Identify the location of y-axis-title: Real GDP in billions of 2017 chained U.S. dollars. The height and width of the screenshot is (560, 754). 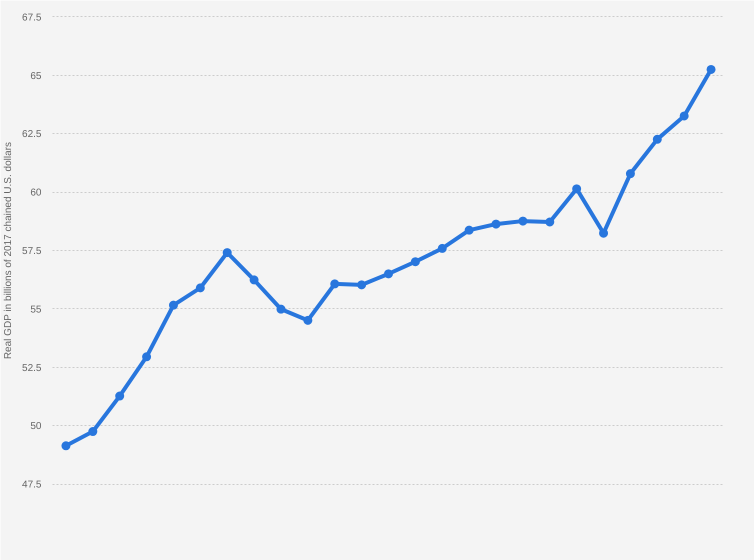
(8, 251).